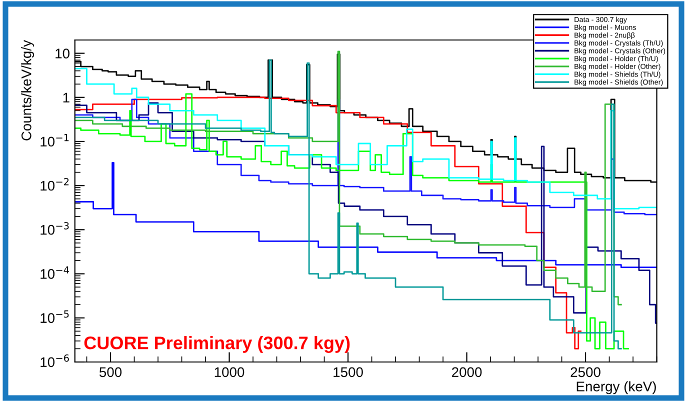 This screenshot has width=687, height=402. Describe the element at coordinates (54, 140) in the screenshot. I see `y-tick-label: 10$^{−1}$` at that location.